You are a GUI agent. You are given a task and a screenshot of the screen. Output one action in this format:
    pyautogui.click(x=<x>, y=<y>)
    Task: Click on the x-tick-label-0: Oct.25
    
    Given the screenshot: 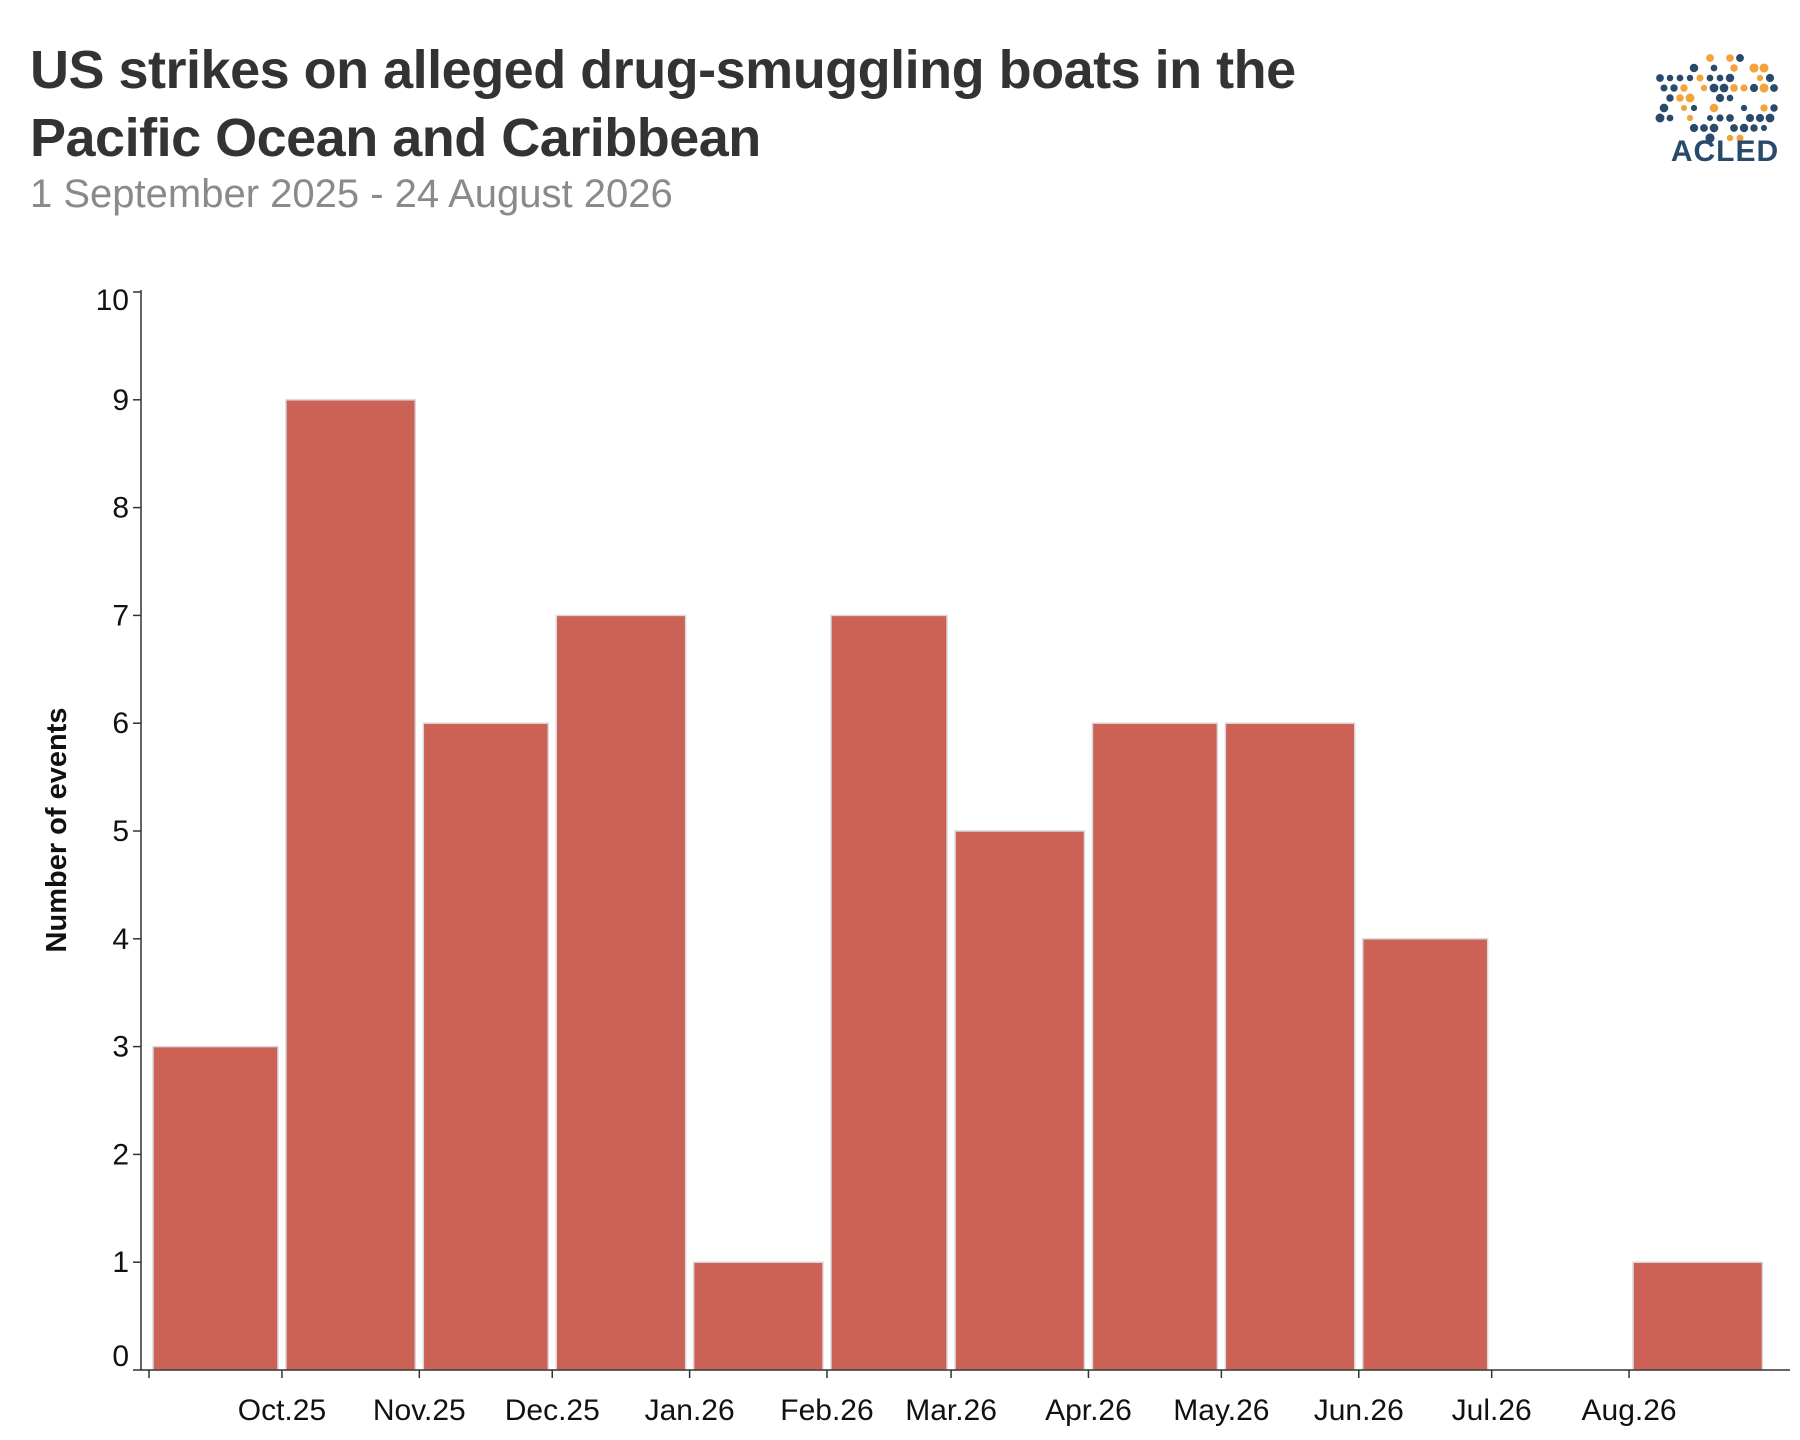 What is the action you would take?
    pyautogui.click(x=282, y=1410)
    